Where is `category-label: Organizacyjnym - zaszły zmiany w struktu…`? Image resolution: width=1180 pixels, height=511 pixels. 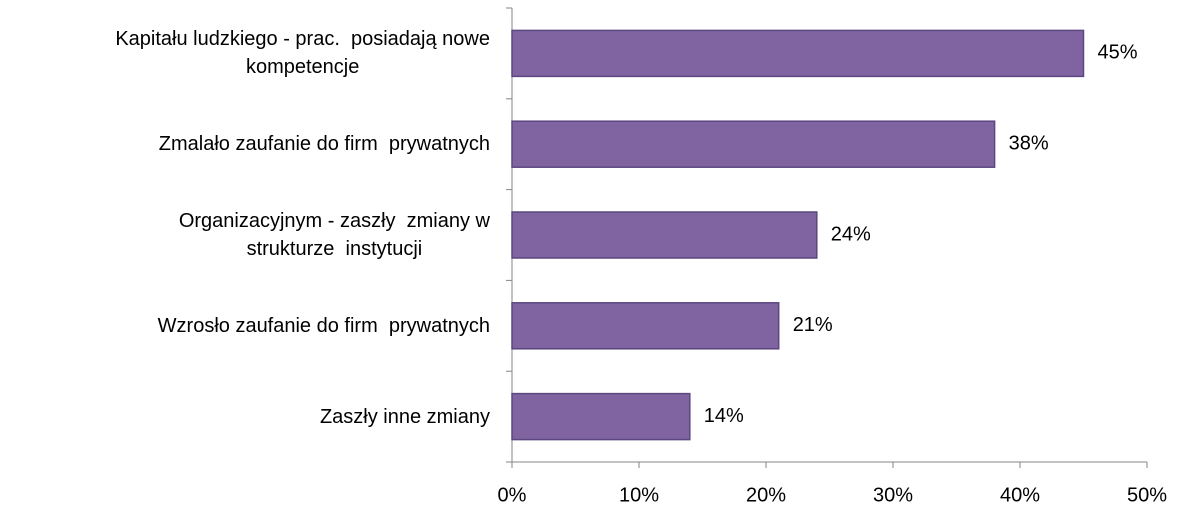 category-label: Organizacyjnym - zaszły zmiany w struktu… is located at coordinates (334, 235).